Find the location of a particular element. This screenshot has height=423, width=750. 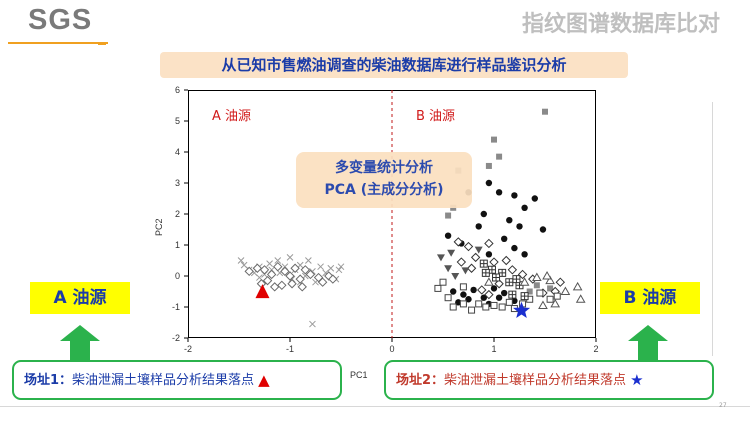

x-tick-label: 1 is located at coordinates (493, 349).